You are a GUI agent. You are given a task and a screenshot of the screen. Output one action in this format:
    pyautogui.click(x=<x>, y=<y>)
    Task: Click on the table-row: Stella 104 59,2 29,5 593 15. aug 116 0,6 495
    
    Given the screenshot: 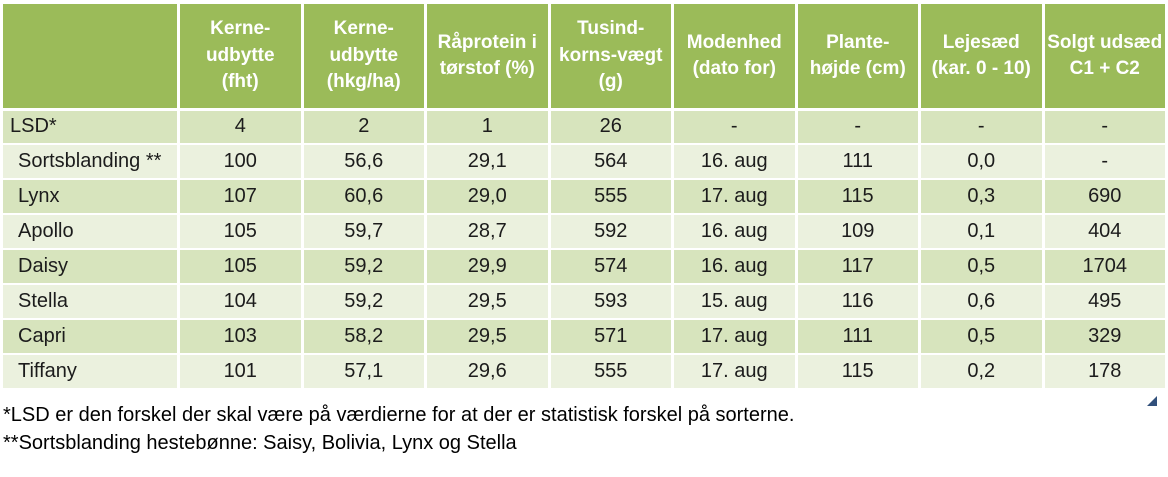 What is the action you would take?
    pyautogui.click(x=584, y=301)
    